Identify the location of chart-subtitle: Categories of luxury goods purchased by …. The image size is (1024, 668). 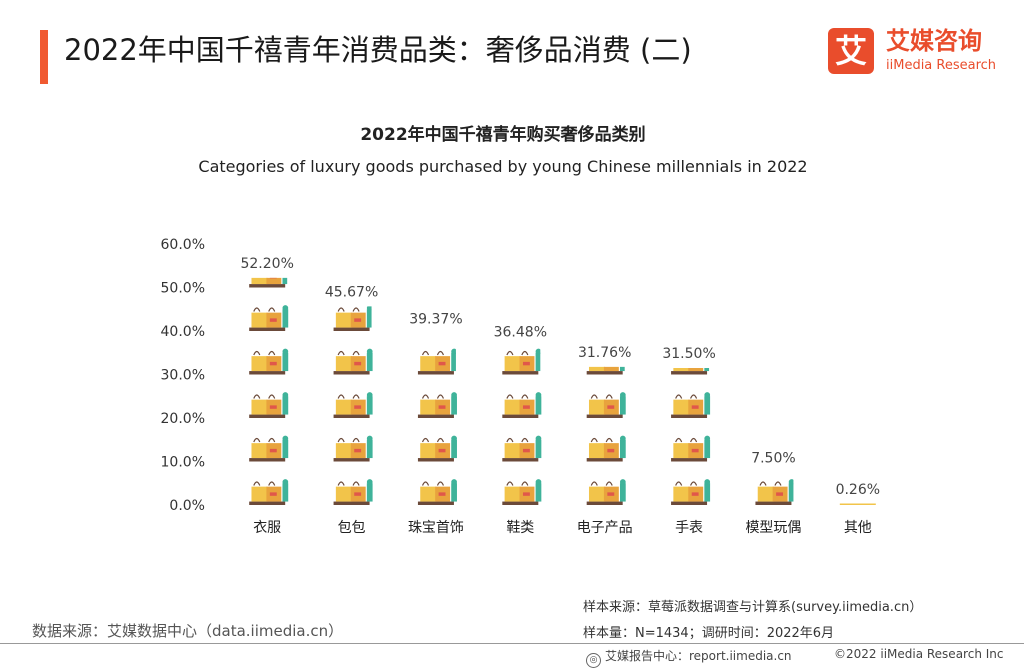
(503, 166).